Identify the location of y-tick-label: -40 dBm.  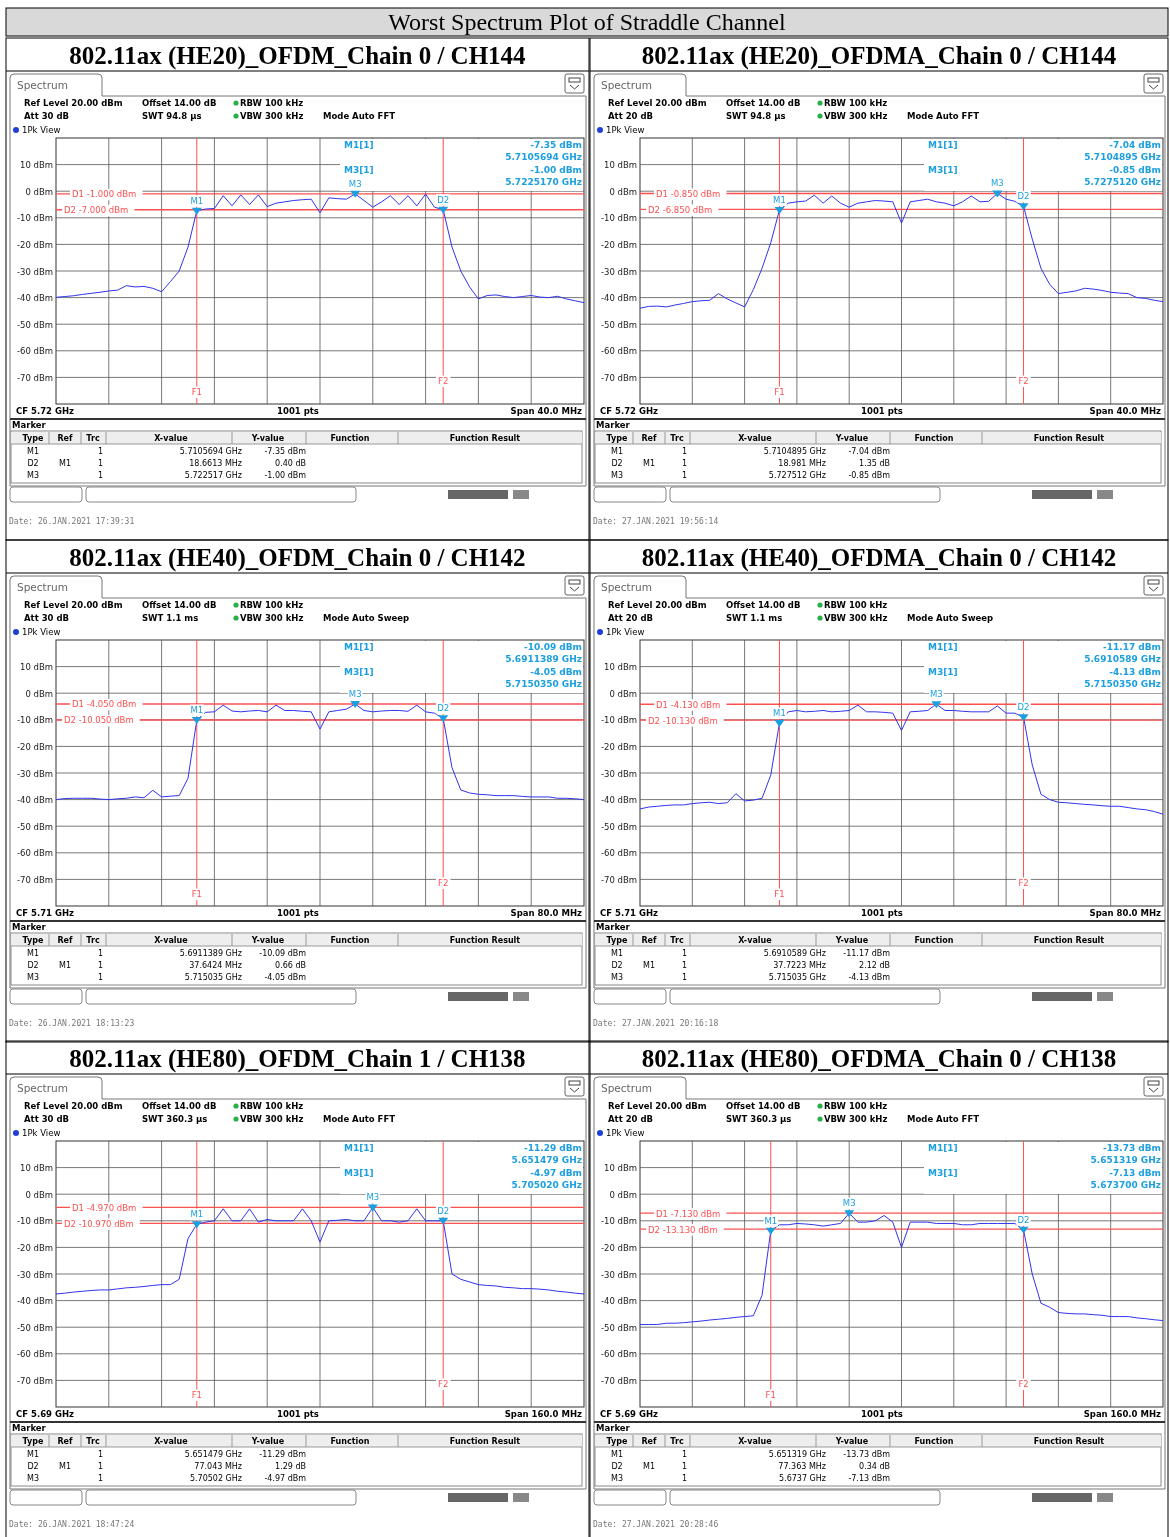
(34, 800).